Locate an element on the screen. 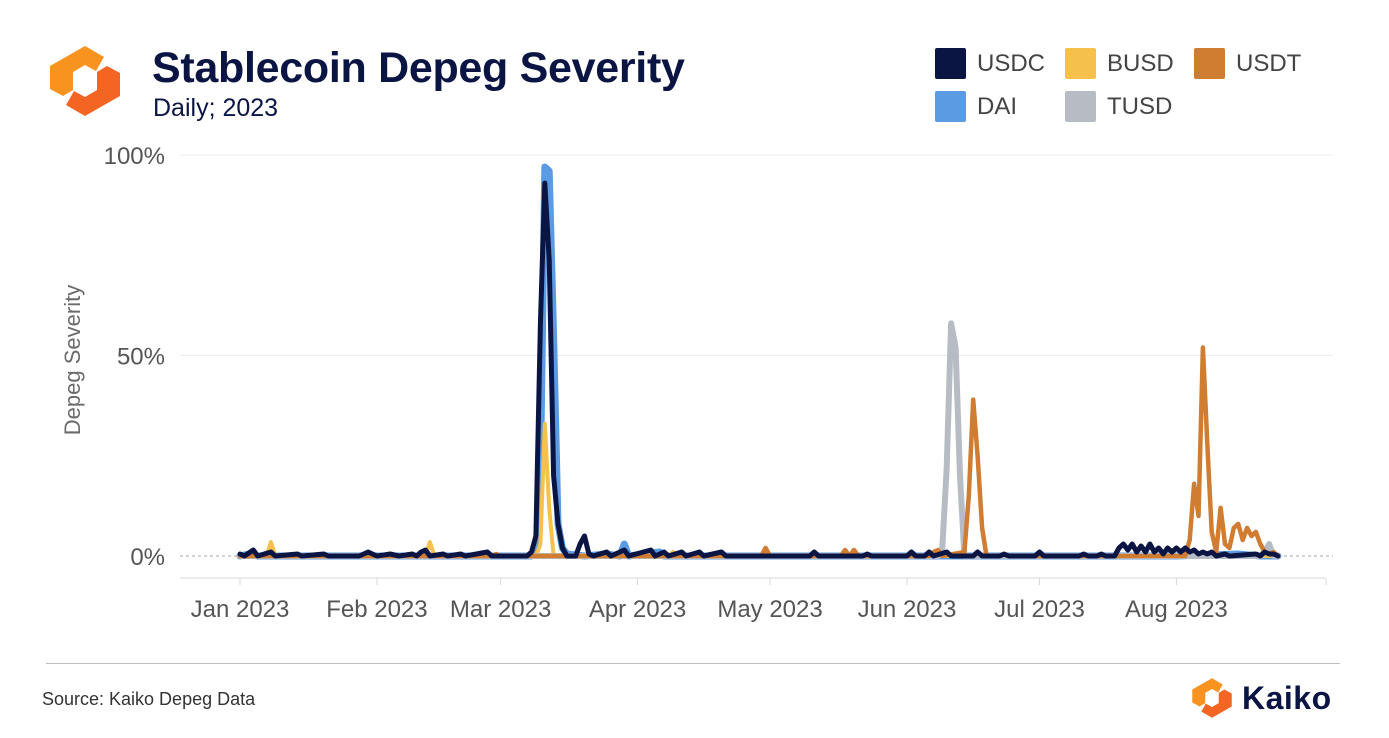  legend-label-dai: DAI is located at coordinates (997, 106).